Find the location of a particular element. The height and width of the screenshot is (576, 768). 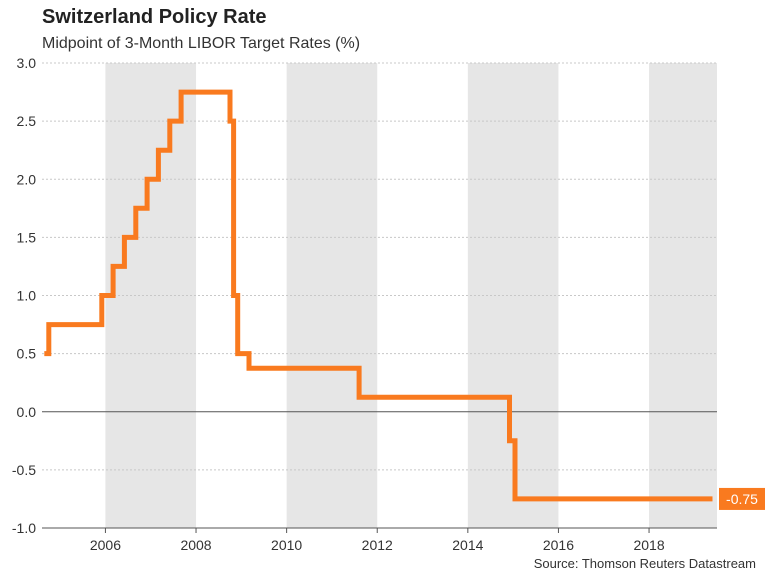

end-value-label-text: -0.75 is located at coordinates (742, 499).